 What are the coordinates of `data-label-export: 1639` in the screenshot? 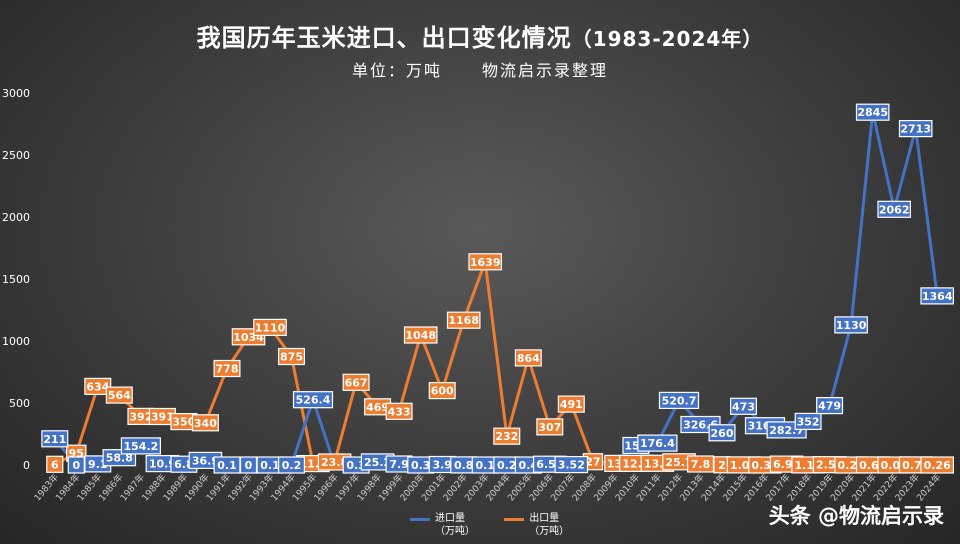 It's located at (485, 262).